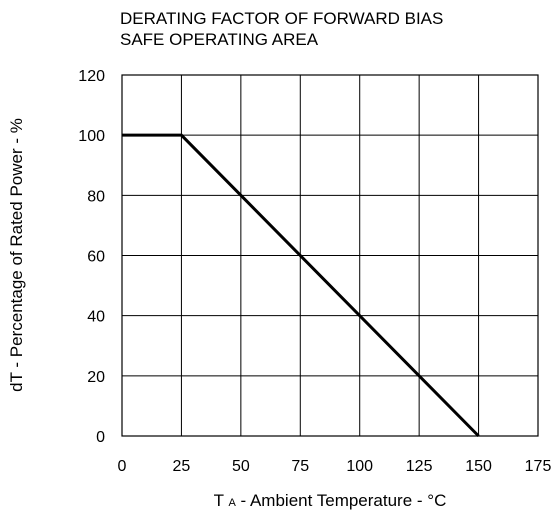 The width and height of the screenshot is (555, 519). What do you see at coordinates (96, 377) in the screenshot?
I see `y-tick-label: 20` at bounding box center [96, 377].